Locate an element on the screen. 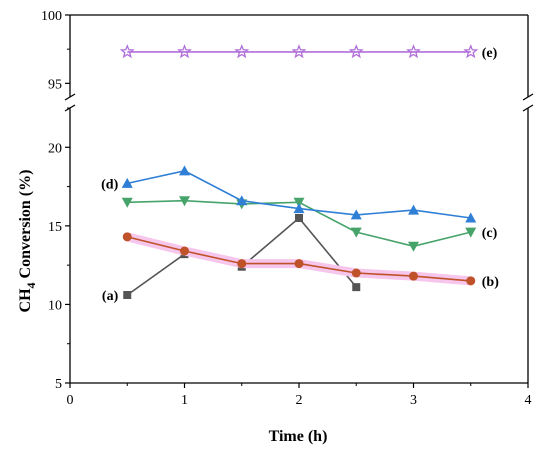 The image size is (550, 453). x-tick-label: 2 is located at coordinates (299, 400).